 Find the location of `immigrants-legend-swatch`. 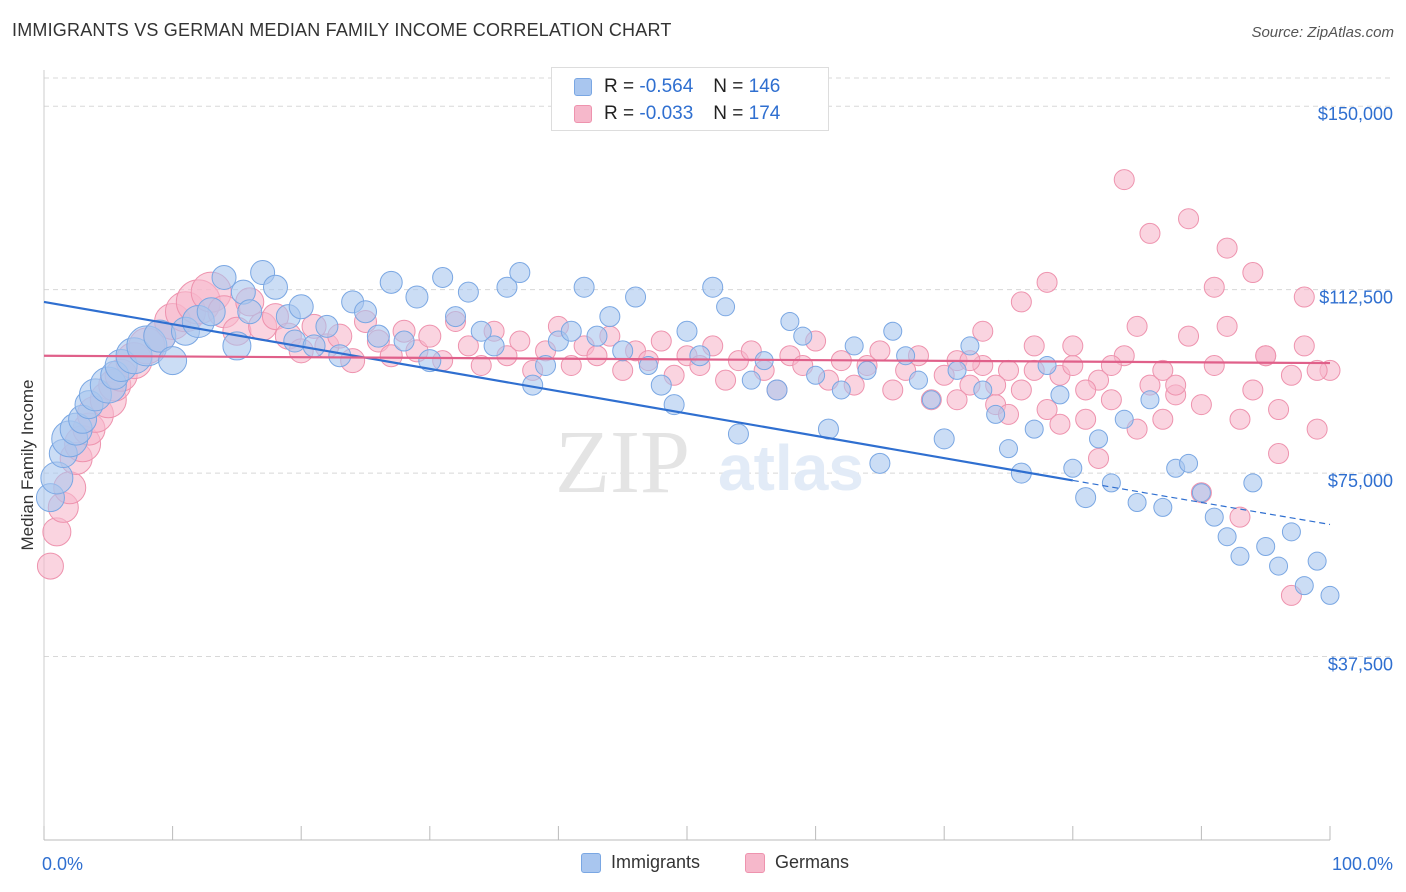

immigrants-legend-swatch is located at coordinates (591, 862).